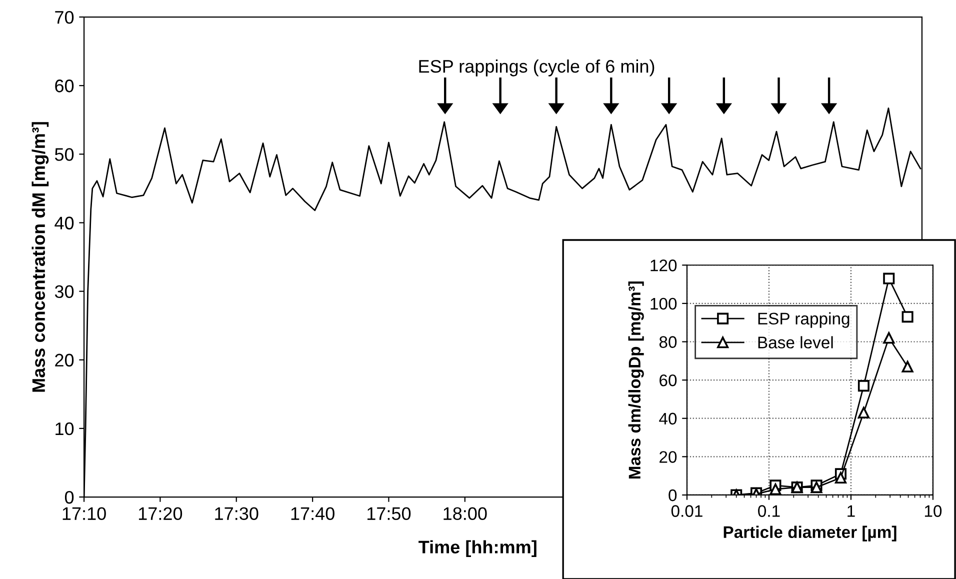 This screenshot has height=579, width=956. What do you see at coordinates (465, 513) in the screenshot?
I see `x-tick-label: 18:00` at bounding box center [465, 513].